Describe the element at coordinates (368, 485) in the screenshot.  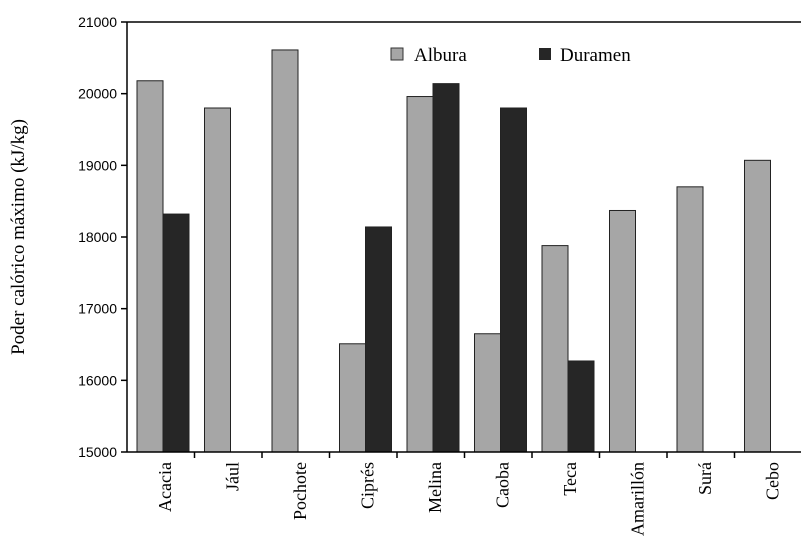
I see `x-tick-label: Ciprés` at that location.